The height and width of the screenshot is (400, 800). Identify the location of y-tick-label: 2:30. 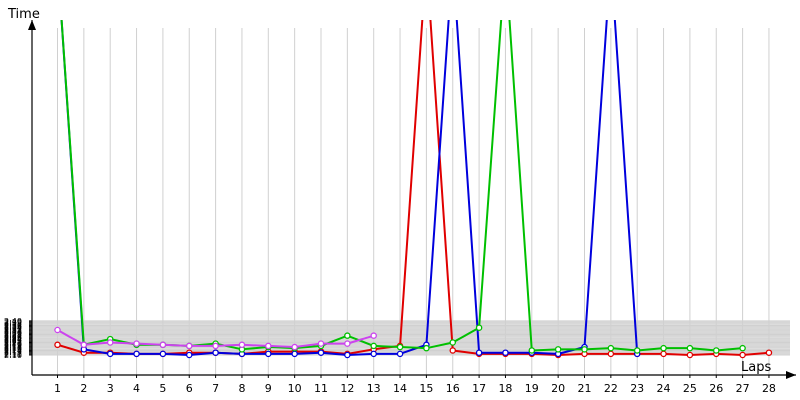
(13, 332).